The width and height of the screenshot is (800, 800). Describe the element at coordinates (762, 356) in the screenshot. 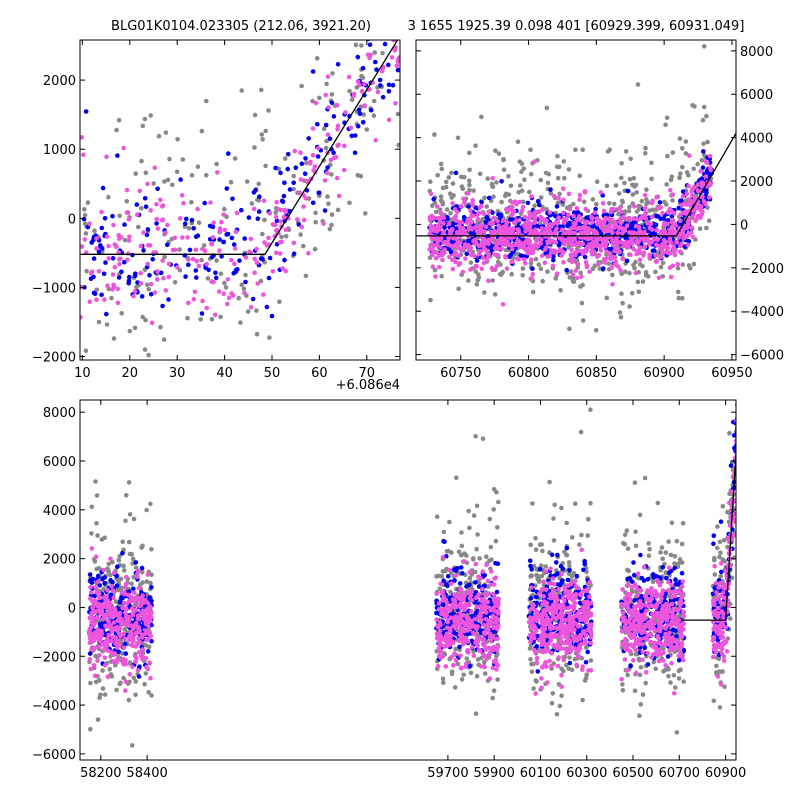

I see `y-tick-label: −6000` at that location.